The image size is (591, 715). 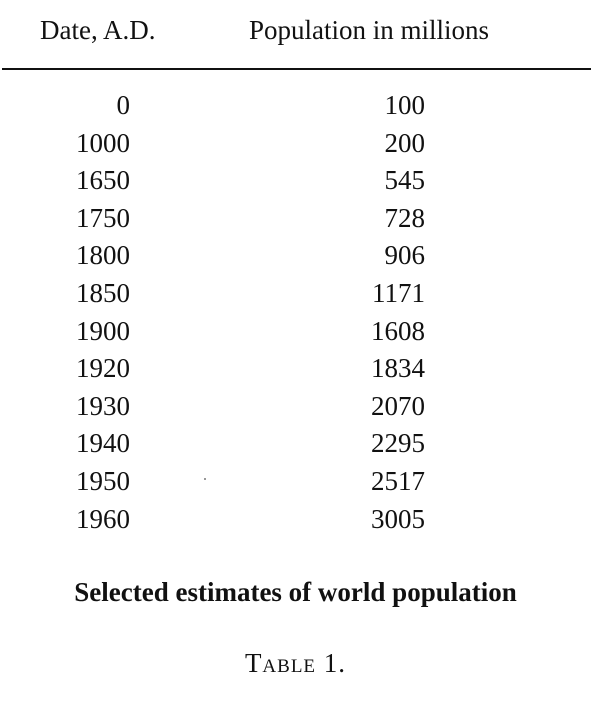 What do you see at coordinates (295, 592) in the screenshot?
I see `table-caption: Selected estimates of world population` at bounding box center [295, 592].